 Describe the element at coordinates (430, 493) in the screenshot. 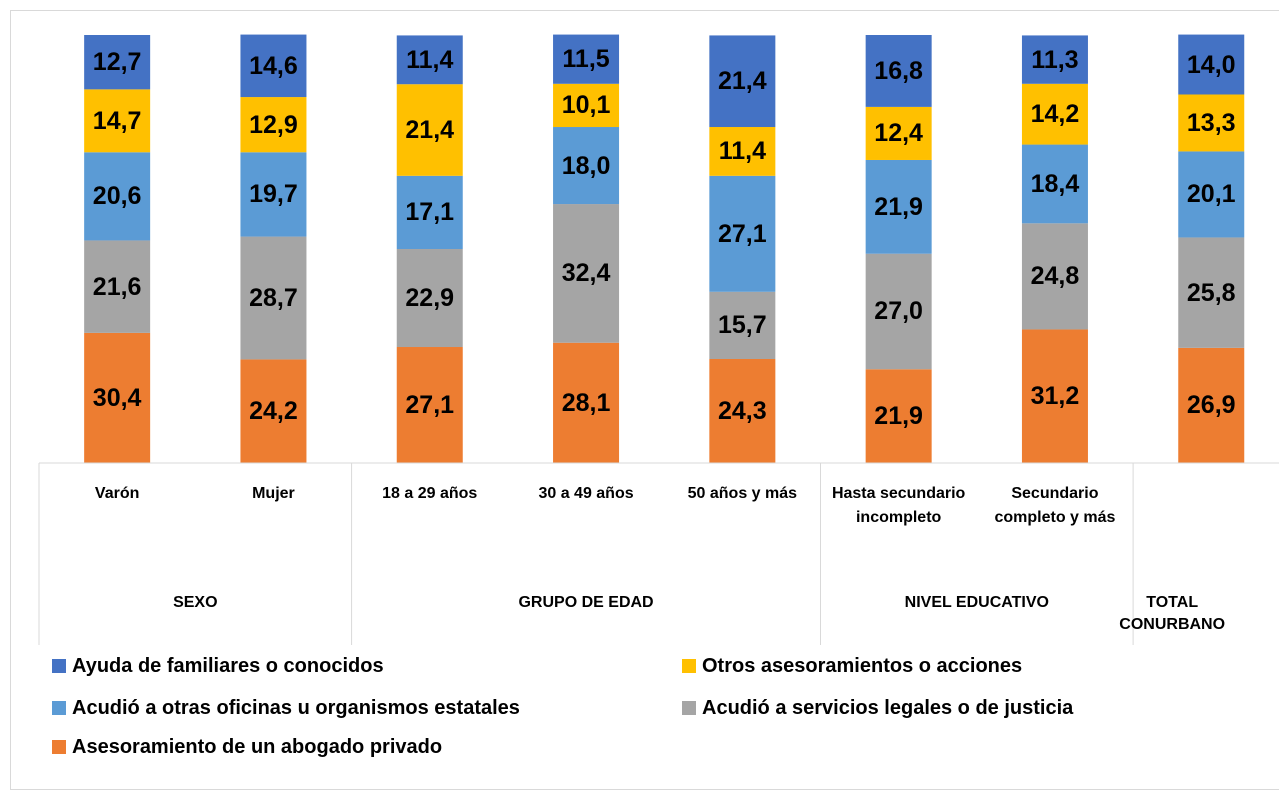

I see `x-tick-label: 18 a 29 años` at that location.